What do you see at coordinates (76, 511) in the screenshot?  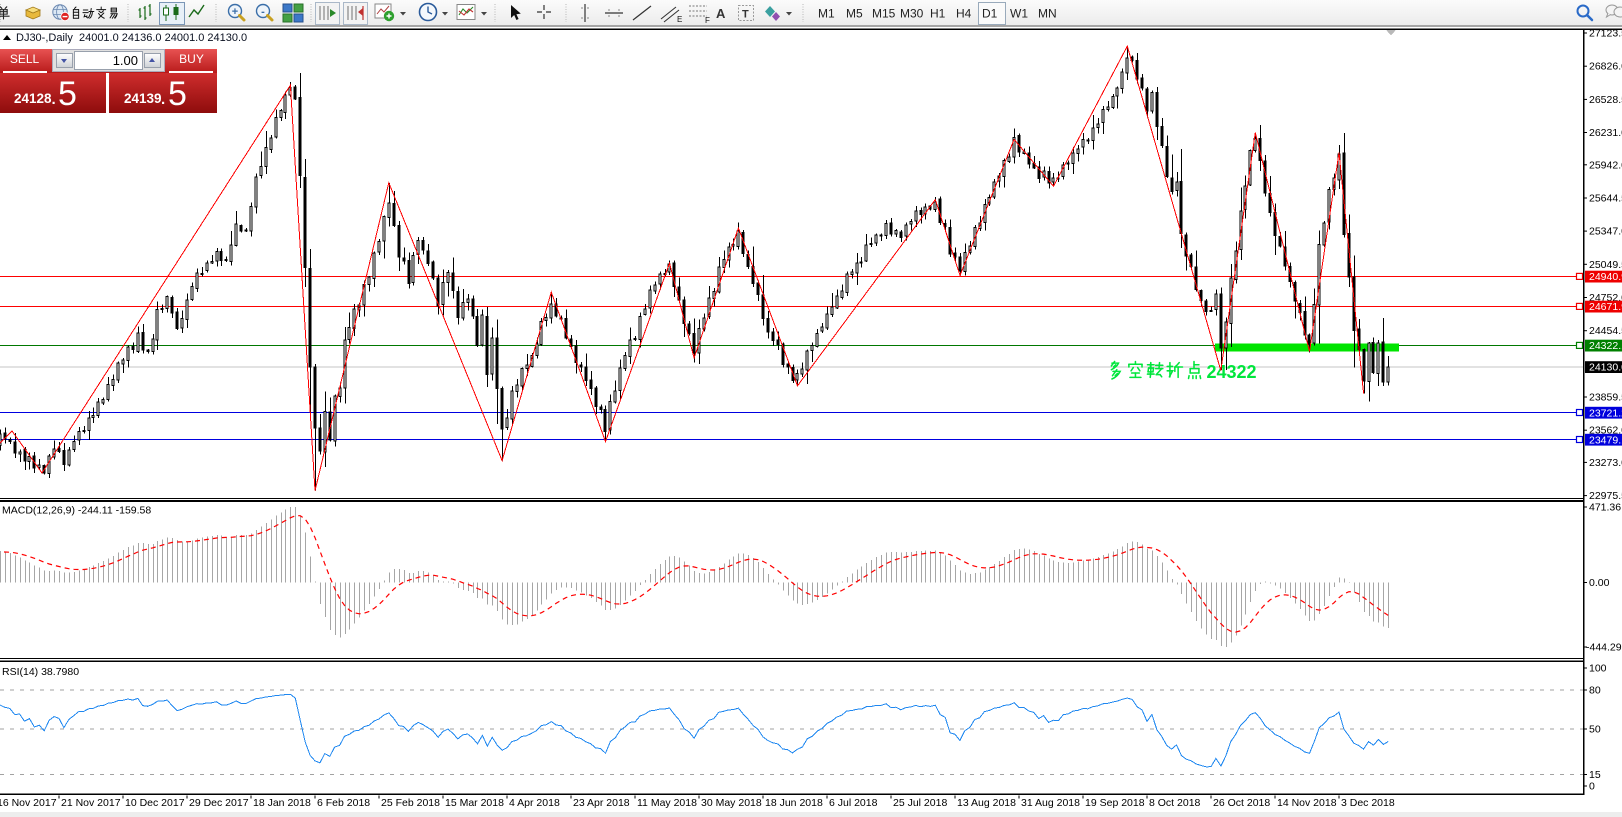 I see `svg-text: MACD(12,26,9) -244.11 -159.58` at bounding box center [76, 511].